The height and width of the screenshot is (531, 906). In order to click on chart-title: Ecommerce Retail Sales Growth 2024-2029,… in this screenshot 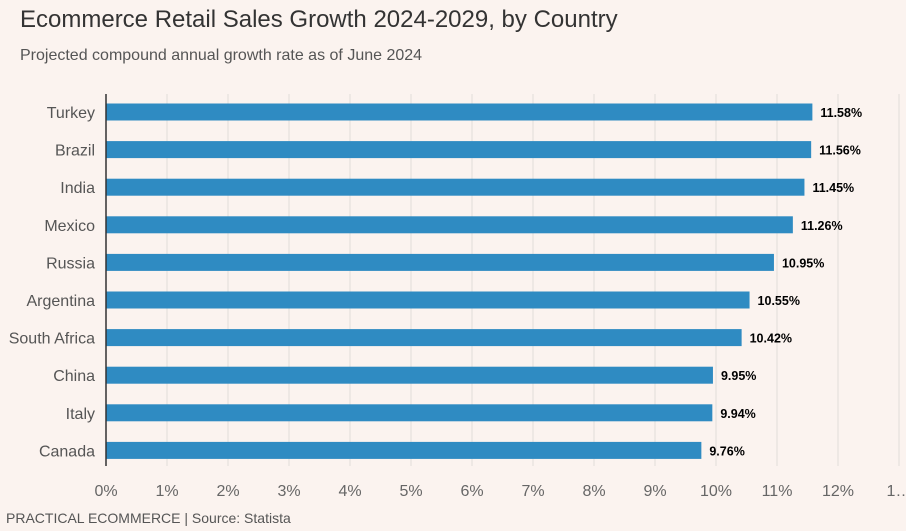, I will do `click(319, 19)`.